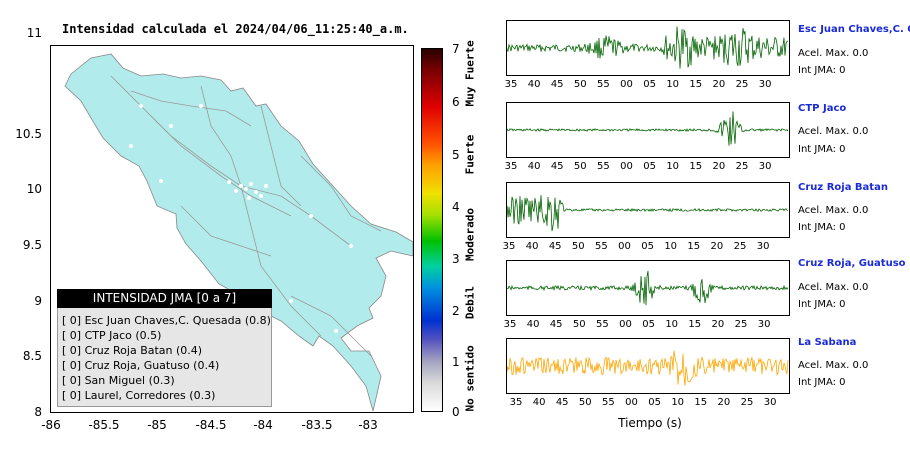 This screenshot has width=910, height=460. What do you see at coordinates (470, 154) in the screenshot?
I see `colorbar-label-fuerte: Fuerte` at bounding box center [470, 154].